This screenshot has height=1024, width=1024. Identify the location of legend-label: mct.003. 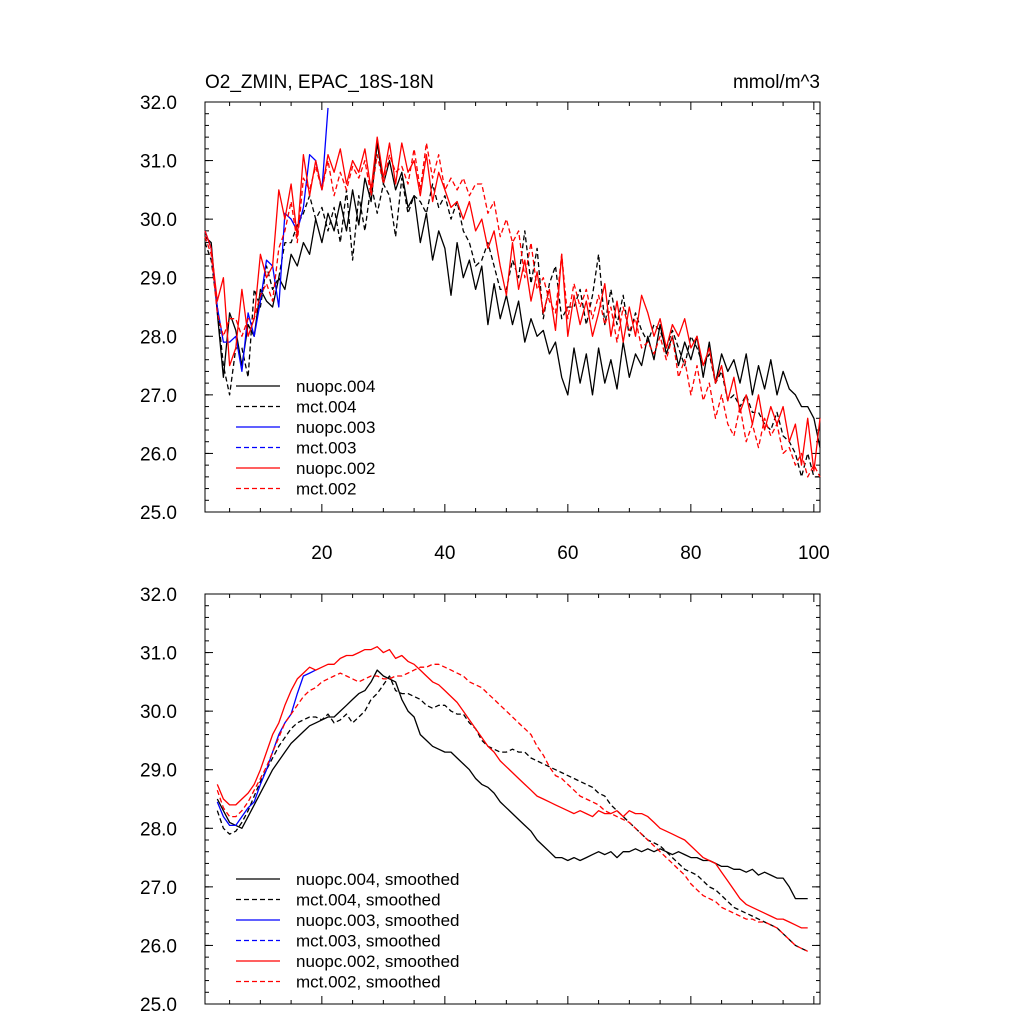
(326, 448).